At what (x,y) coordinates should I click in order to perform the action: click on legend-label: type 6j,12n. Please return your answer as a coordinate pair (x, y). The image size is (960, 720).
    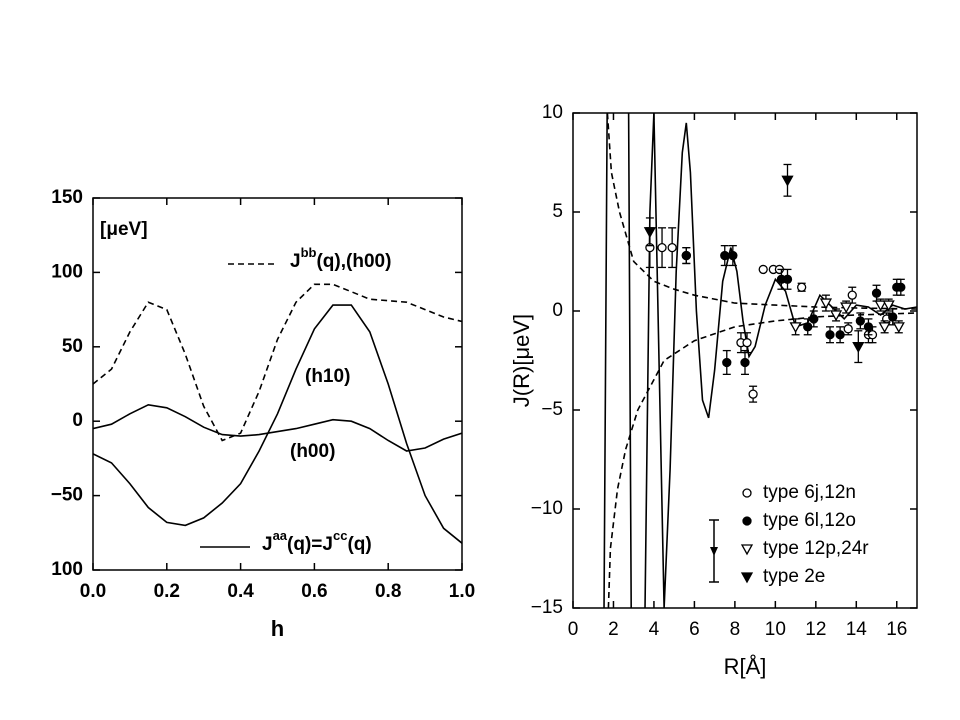
    Looking at the image, I should click on (809, 492).